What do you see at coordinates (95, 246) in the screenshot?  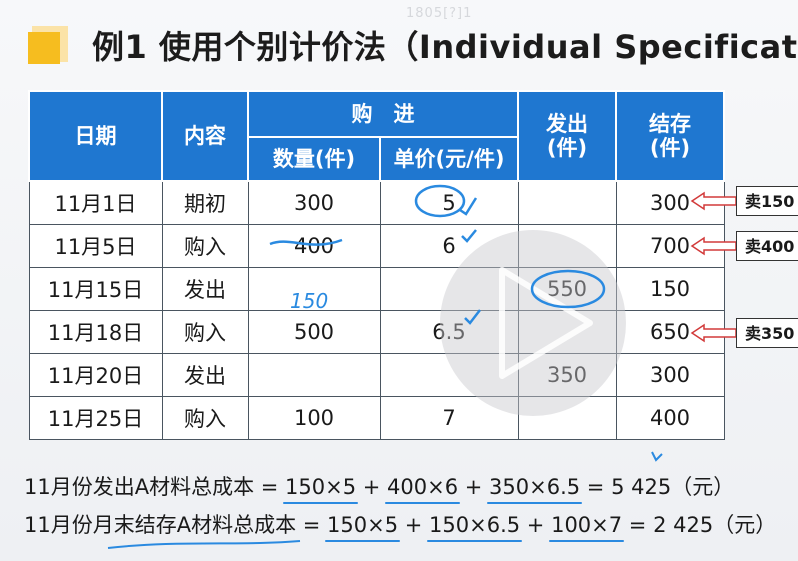 I see `cell-date: 11月5日` at bounding box center [95, 246].